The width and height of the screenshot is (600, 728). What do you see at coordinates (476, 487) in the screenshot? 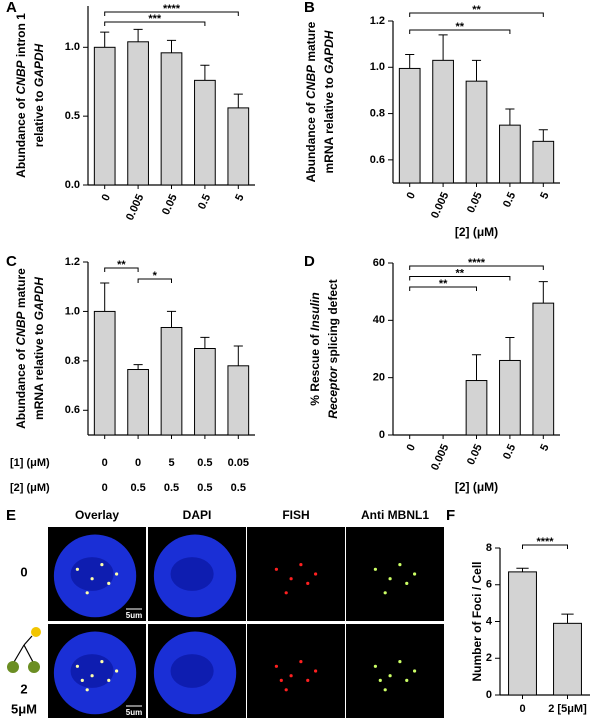
I see `x-axis-label: [2] (μM)` at bounding box center [476, 487].